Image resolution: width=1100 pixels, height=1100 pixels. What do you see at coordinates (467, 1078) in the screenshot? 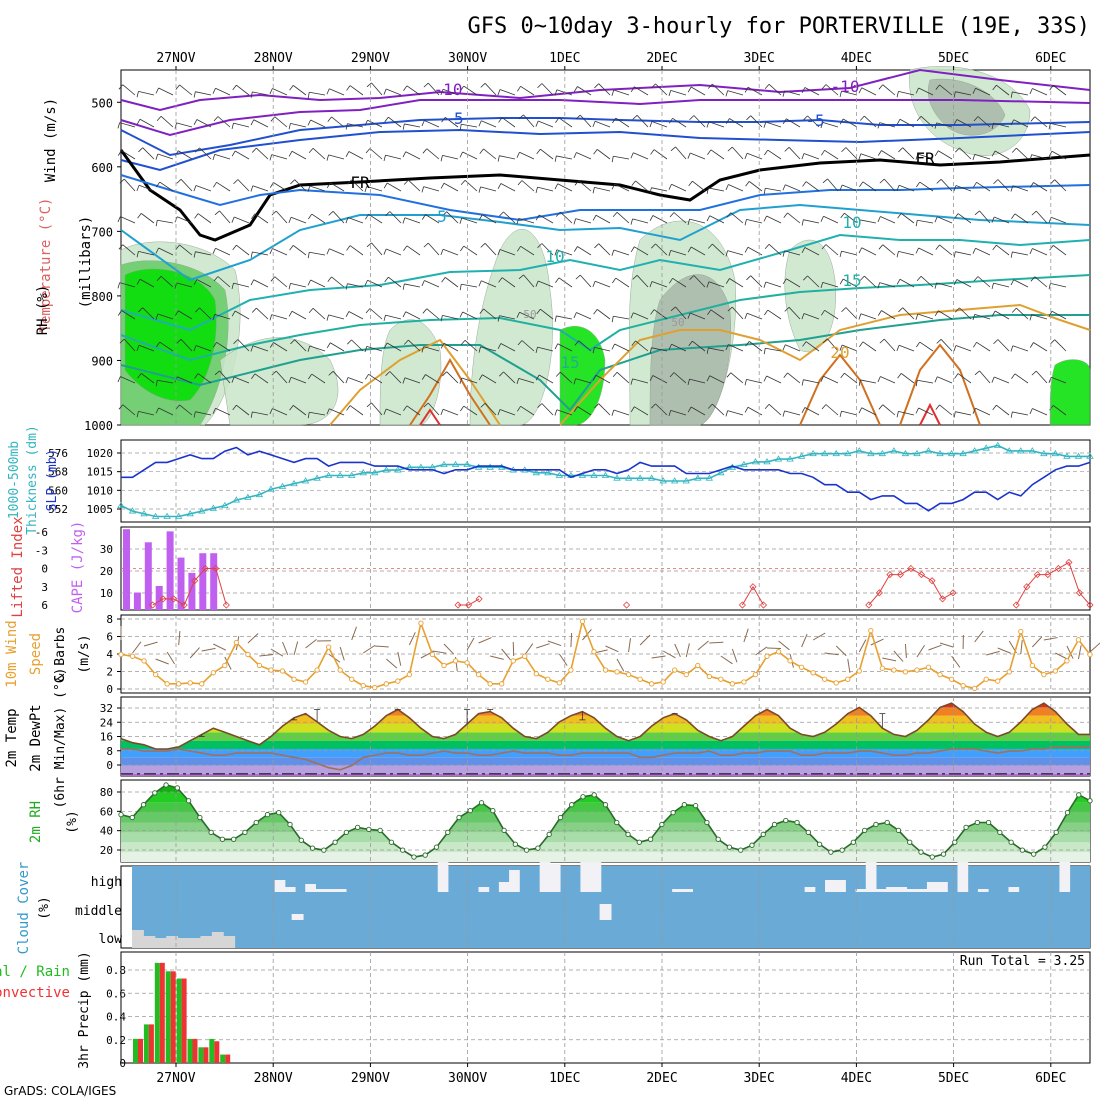
I see `date-label-bottom: 30NOV` at bounding box center [467, 1078].